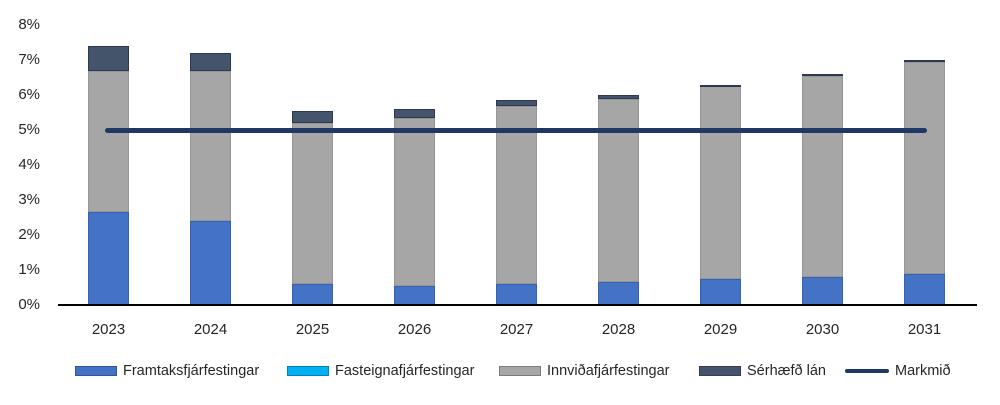  Describe the element at coordinates (29, 129) in the screenshot. I see `y-tick-label: 5%` at that location.